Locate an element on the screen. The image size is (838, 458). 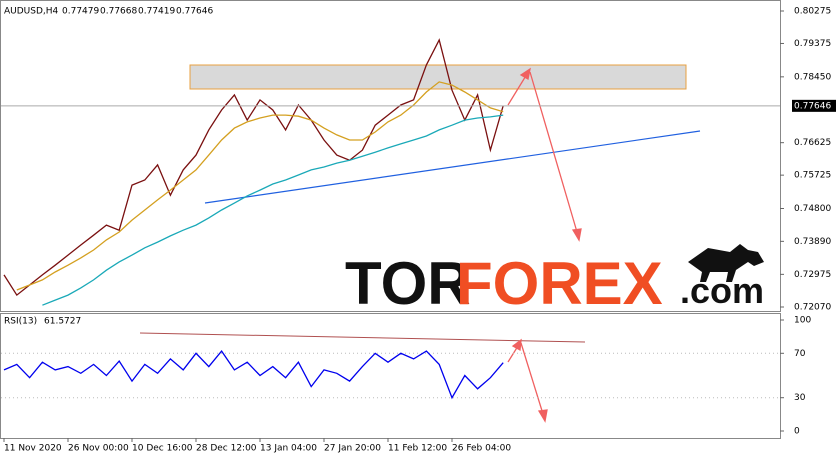
watermark: TOR FOREX .com is located at coordinates (554, 280).